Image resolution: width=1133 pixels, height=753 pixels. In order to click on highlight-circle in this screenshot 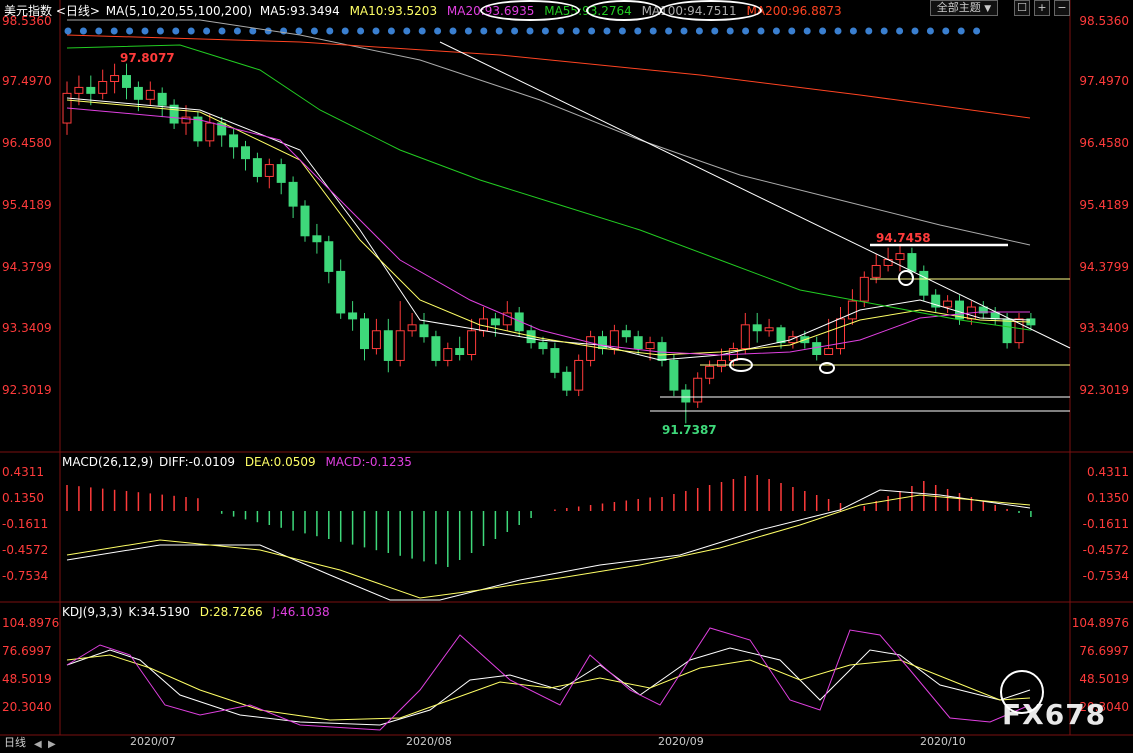, I will do `click(906, 278)`.